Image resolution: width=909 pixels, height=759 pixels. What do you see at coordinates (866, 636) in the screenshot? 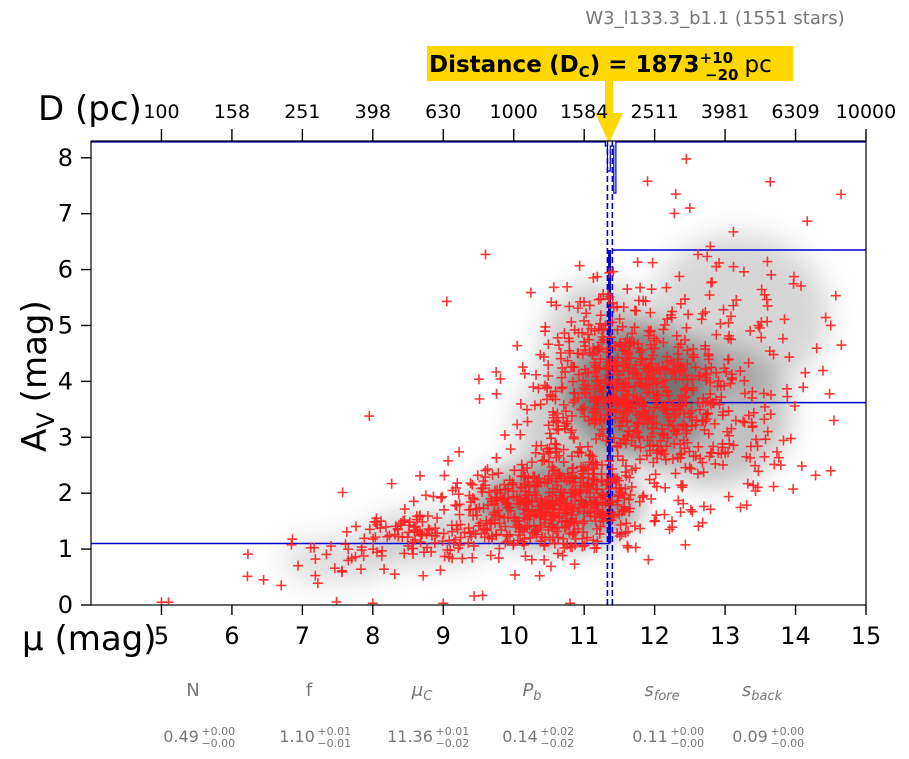
I see `x-tick-label: 15` at bounding box center [866, 636].